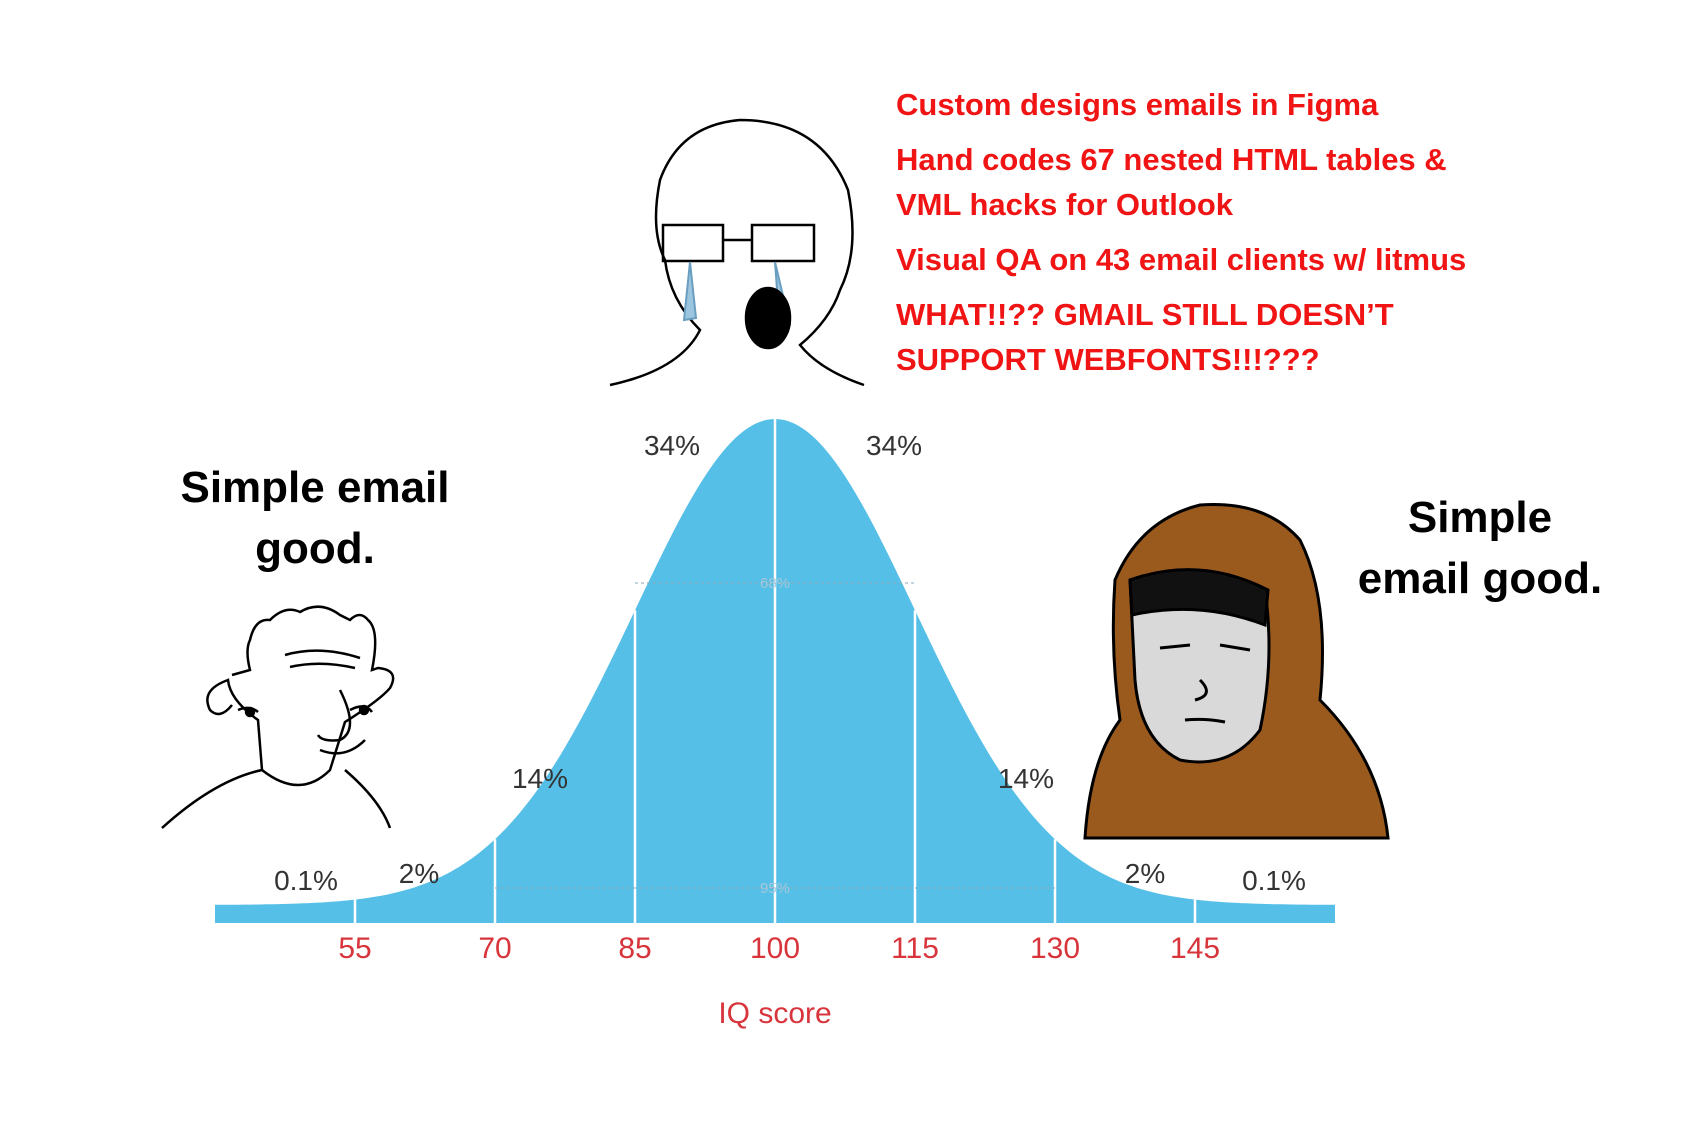 The width and height of the screenshot is (1685, 1123). I want to click on annotation-line: VML hacks for Outlook, so click(1065, 204).